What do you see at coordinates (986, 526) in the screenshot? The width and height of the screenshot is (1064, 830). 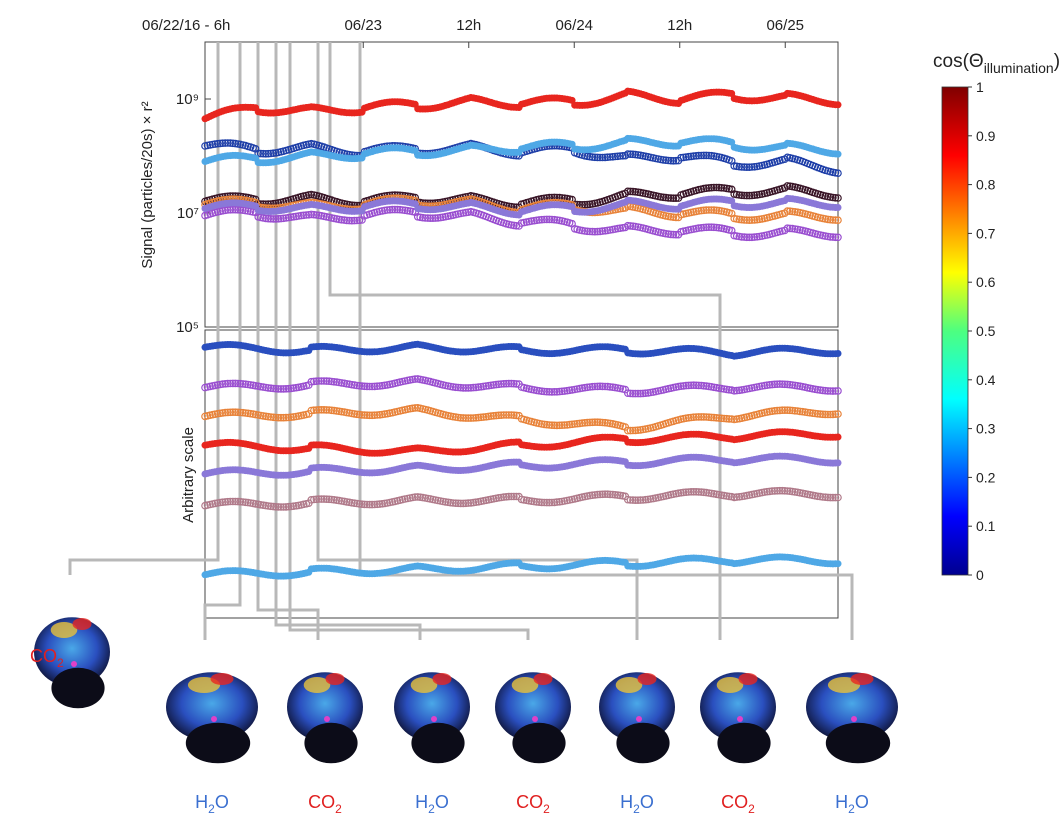 I see `colorbar-tick-label: 0.1` at bounding box center [986, 526].